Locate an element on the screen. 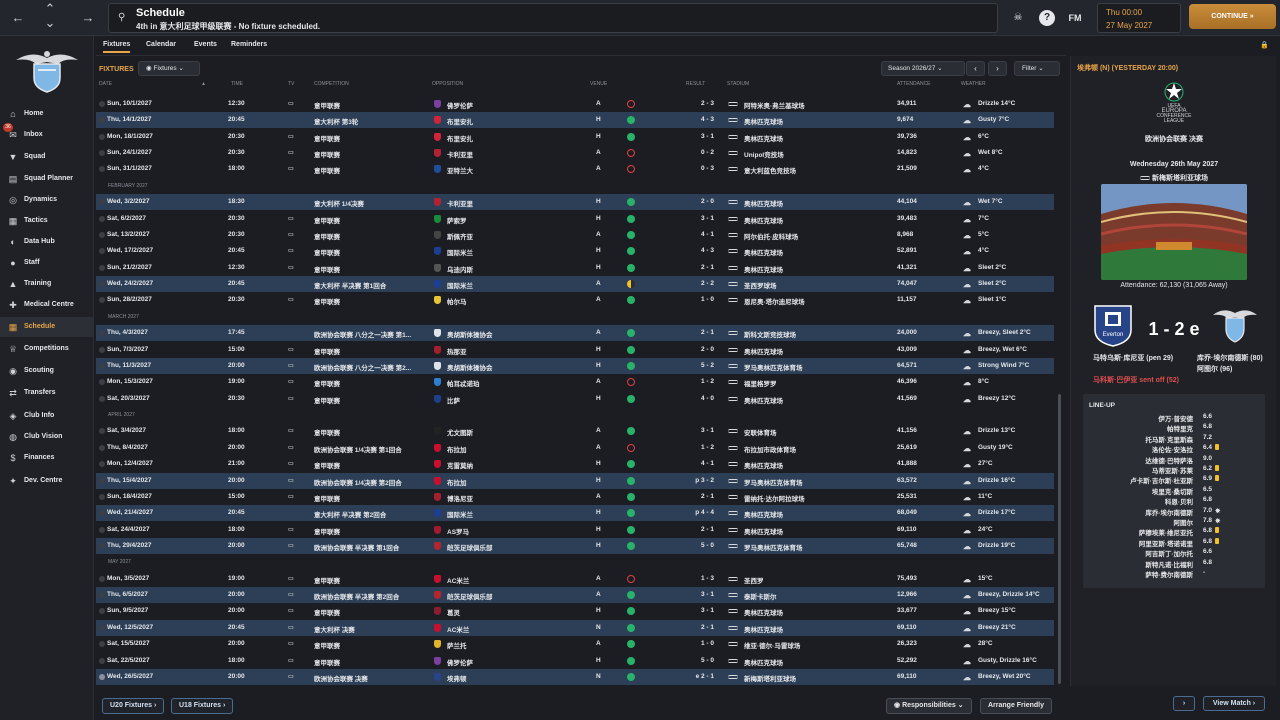 The image size is (1280, 720). season-next-button: › is located at coordinates (997, 68).